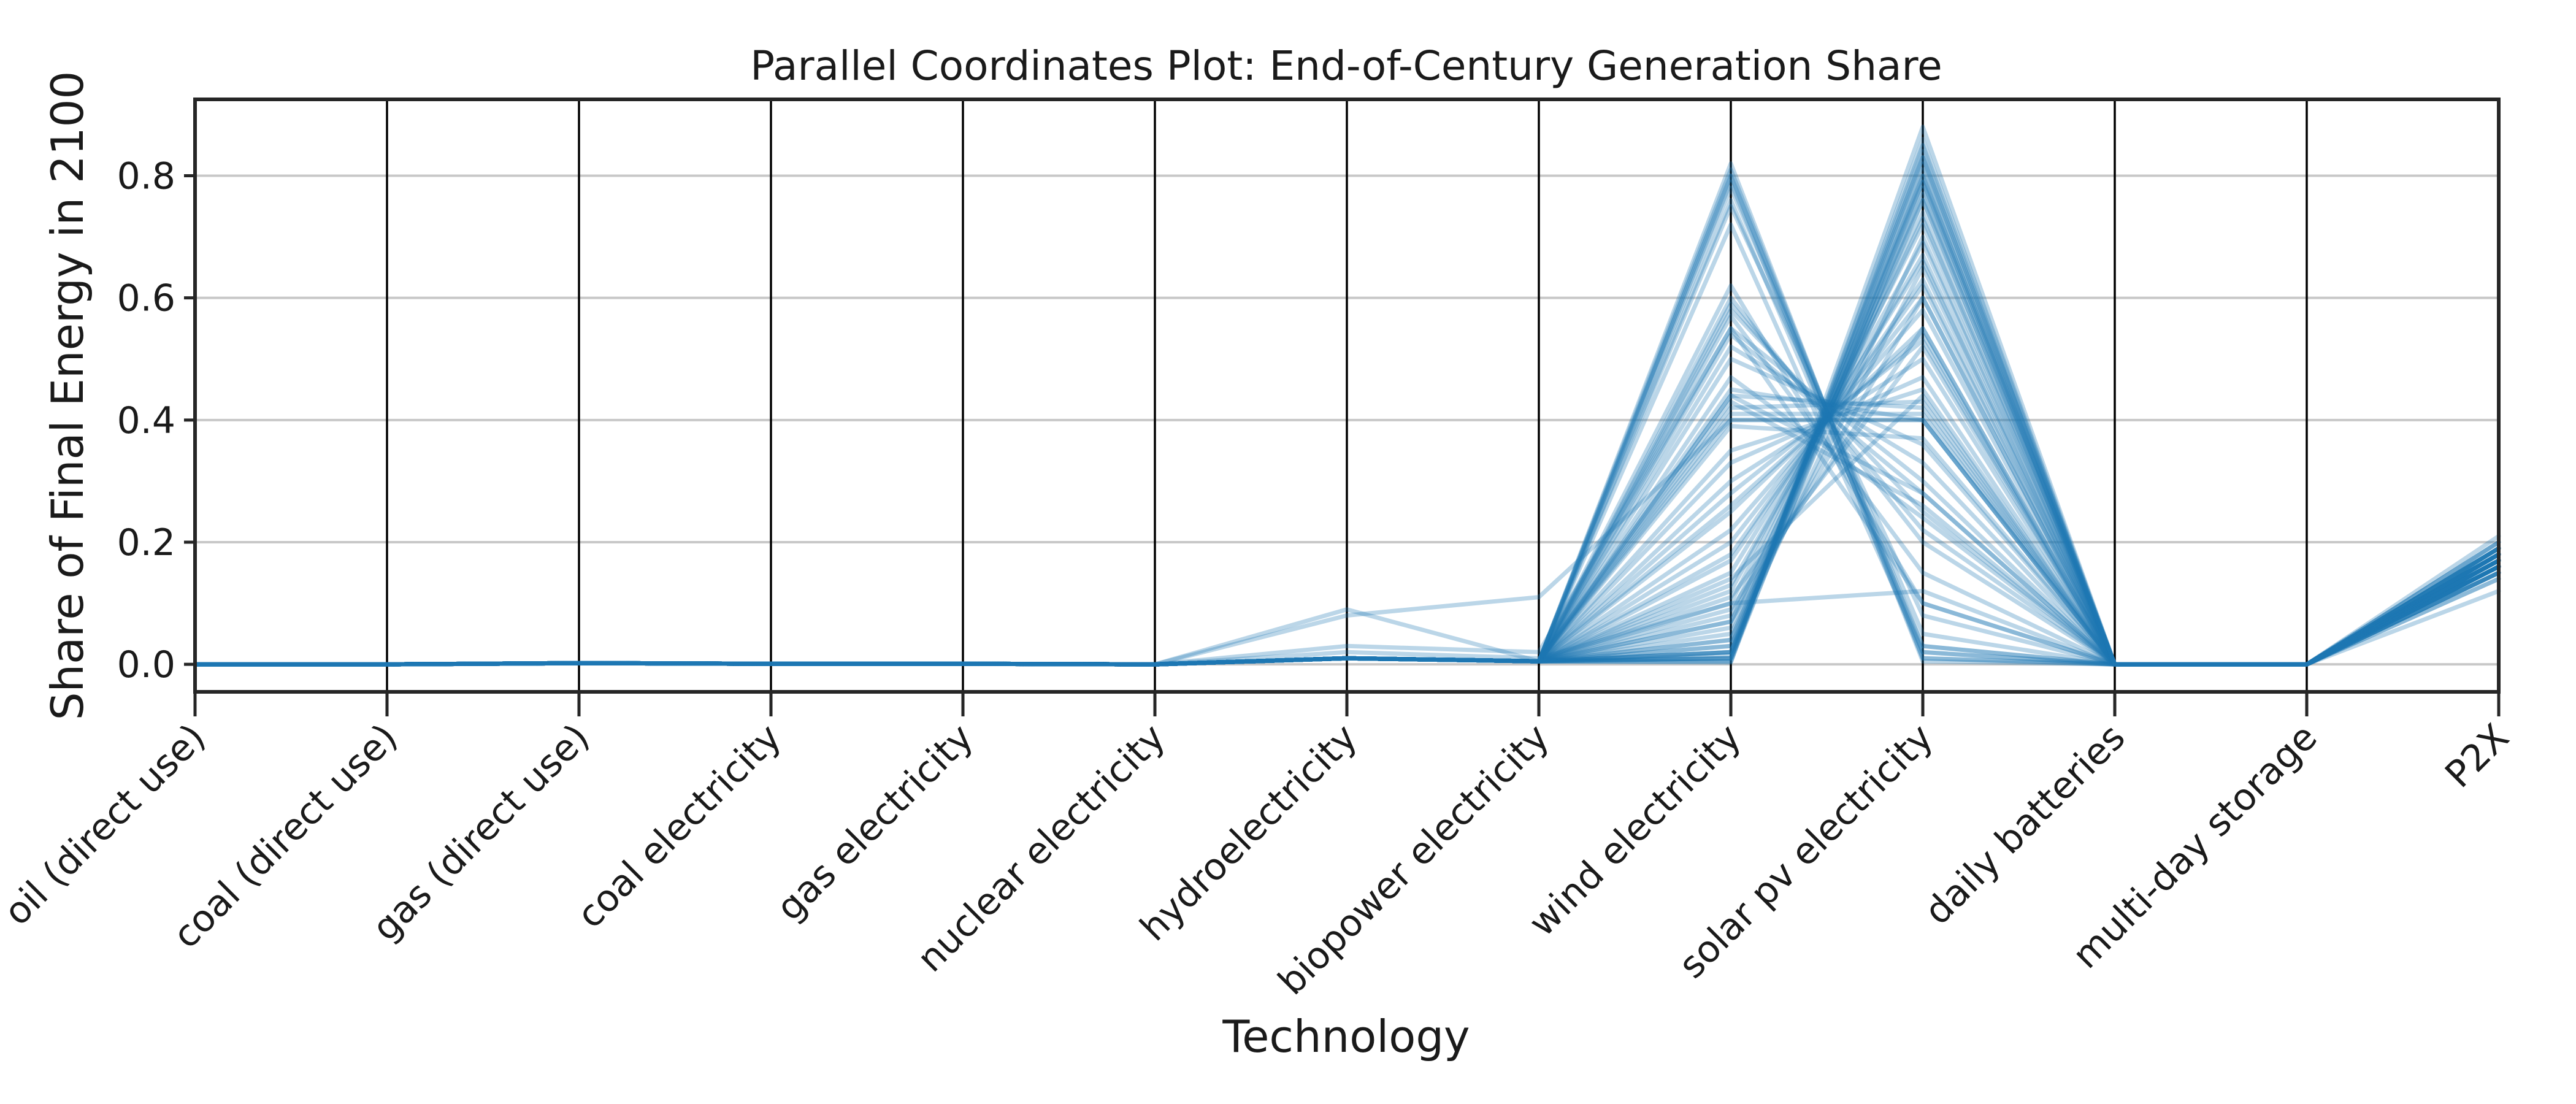 This screenshot has height=1104, width=2576. What do you see at coordinates (146, 298) in the screenshot?
I see `y-tick-label: 0.6` at bounding box center [146, 298].